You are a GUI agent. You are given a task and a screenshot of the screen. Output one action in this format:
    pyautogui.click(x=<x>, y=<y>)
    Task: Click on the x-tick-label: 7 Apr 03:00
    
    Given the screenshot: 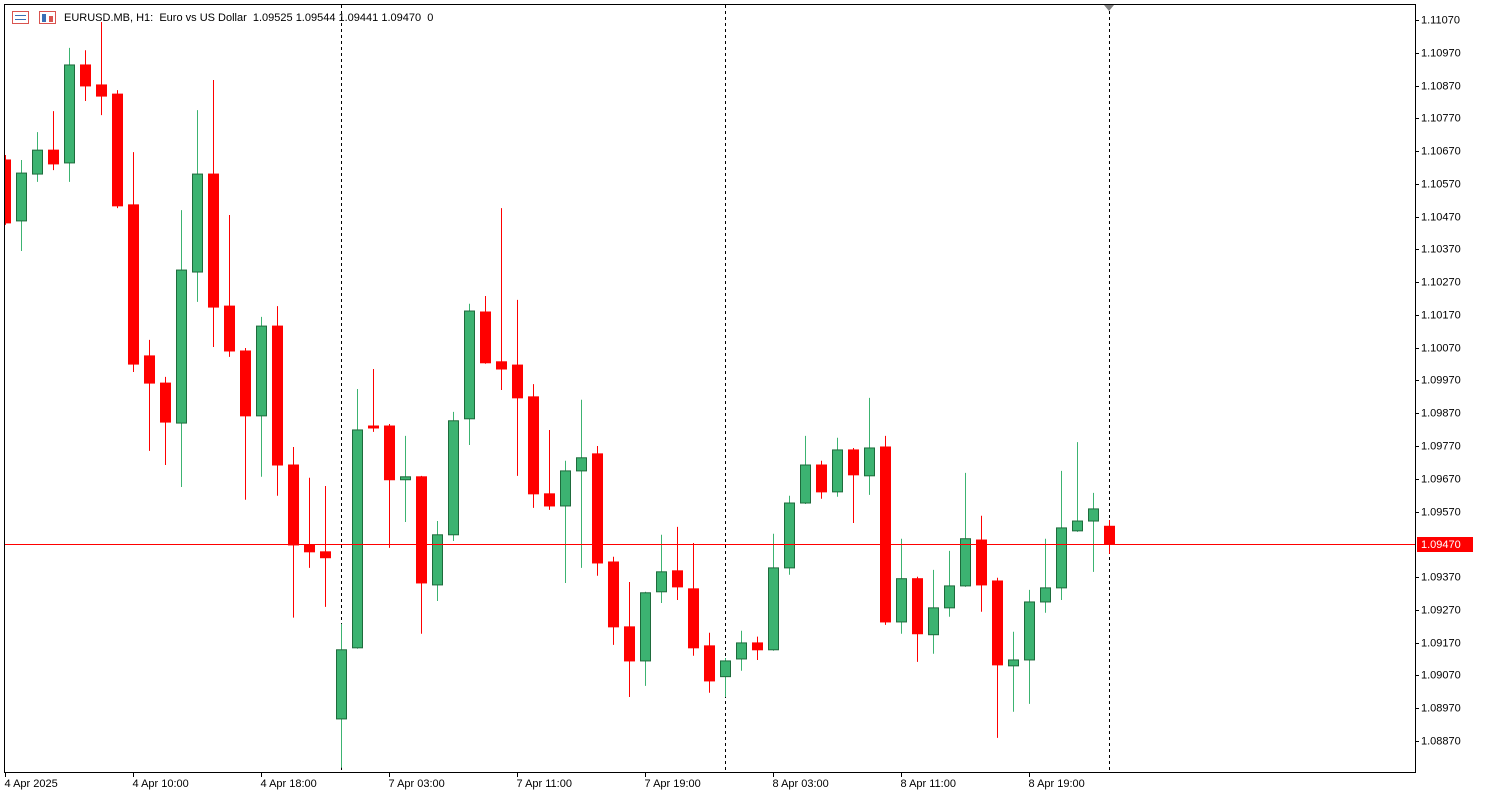 What is the action you would take?
    pyautogui.click(x=417, y=784)
    